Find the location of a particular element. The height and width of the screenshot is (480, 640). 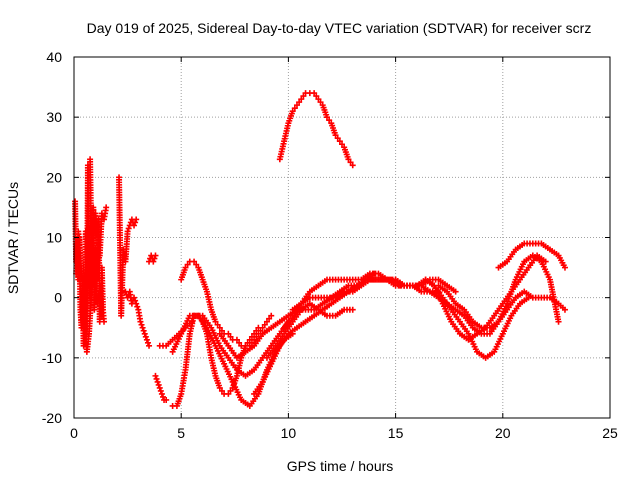

series-arc-3_5h is located at coordinates (152, 258).